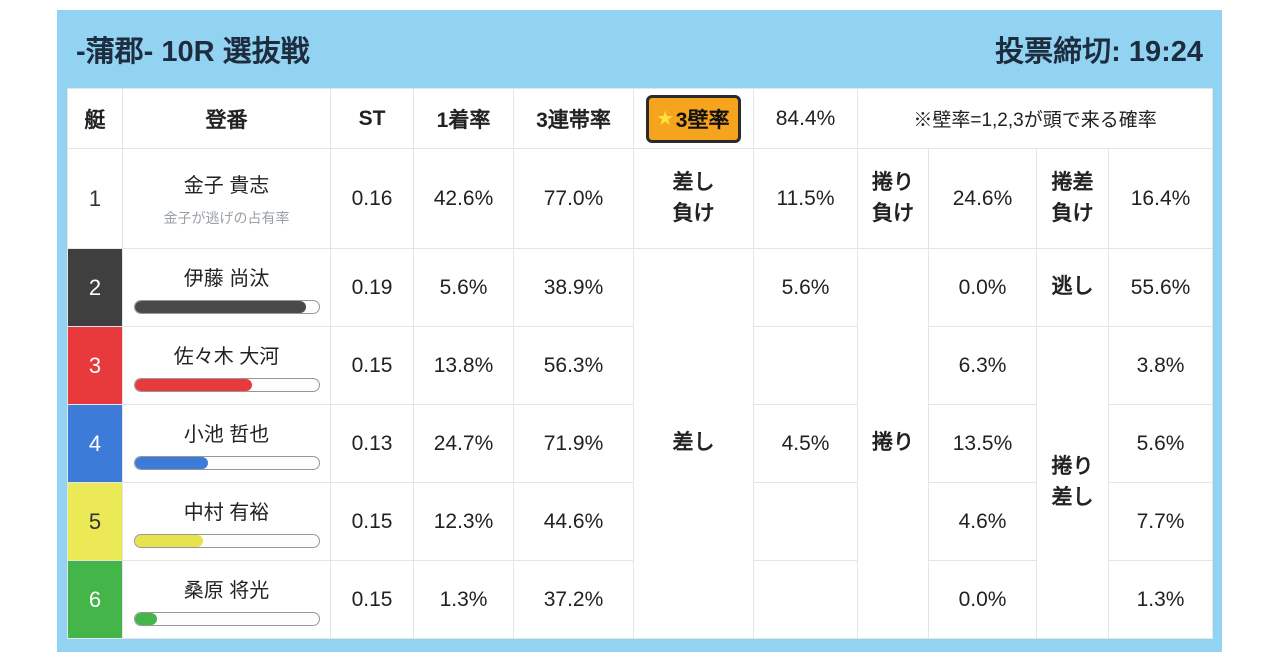 The width and height of the screenshot is (1280, 670). Describe the element at coordinates (372, 443) in the screenshot. I see `st-value: 0.13` at that location.